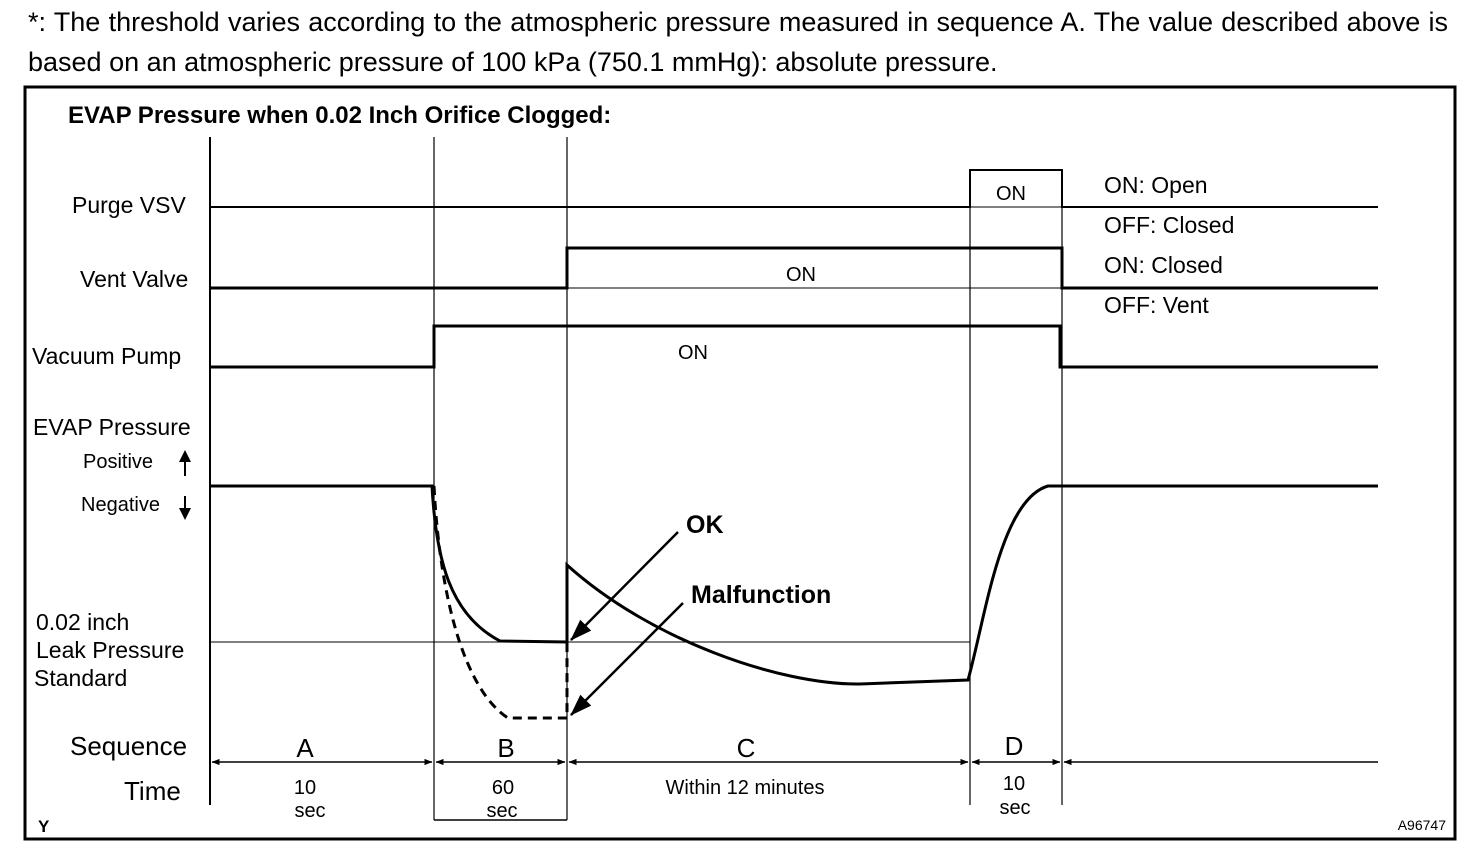 This screenshot has width=1472, height=860. Describe the element at coordinates (794, 346) in the screenshot. I see `vacuum-pump-signal` at that location.